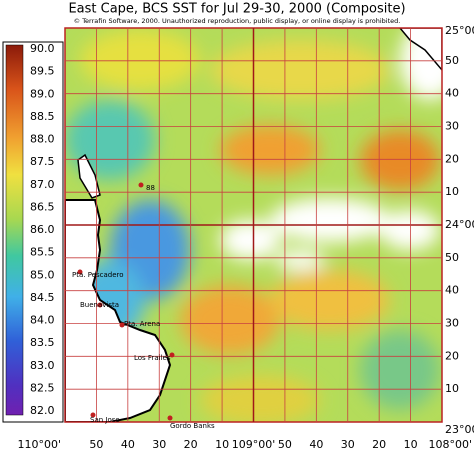 Image resolution: width=474 pixels, height=454 pixels. I want to click on lat-label: 25°00', so click(459, 30).